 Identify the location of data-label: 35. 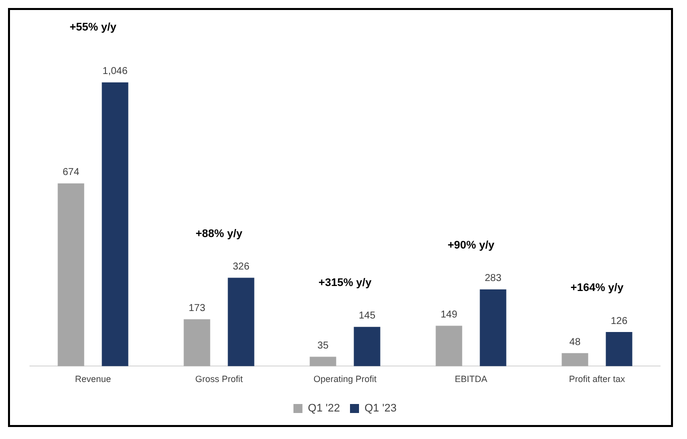
(323, 346).